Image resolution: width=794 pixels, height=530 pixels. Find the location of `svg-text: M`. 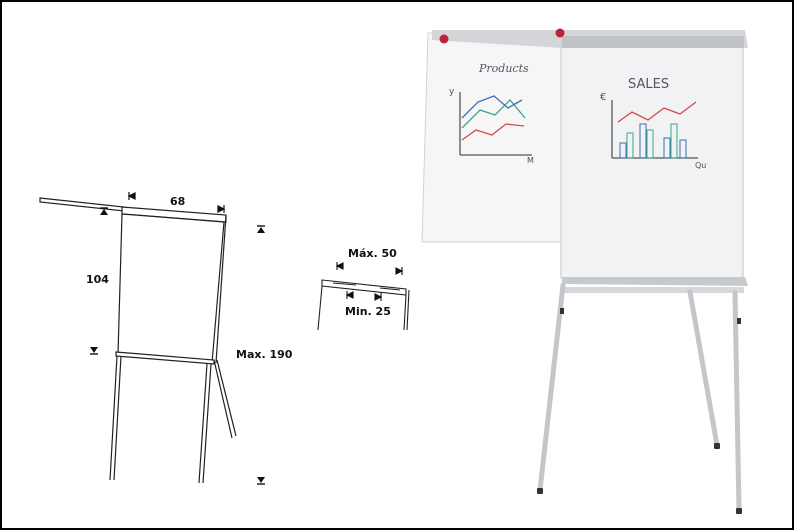

svg-text: M is located at coordinates (530, 160).